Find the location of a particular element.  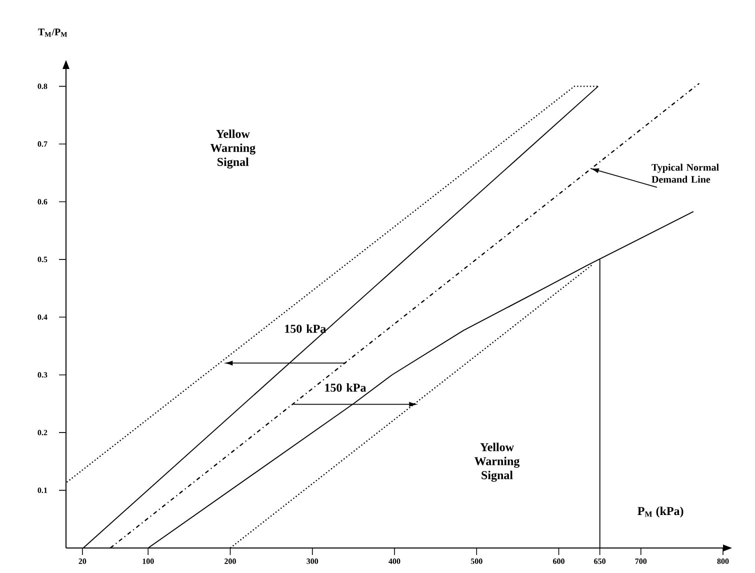

x-tick-label: 500 is located at coordinates (476, 561).